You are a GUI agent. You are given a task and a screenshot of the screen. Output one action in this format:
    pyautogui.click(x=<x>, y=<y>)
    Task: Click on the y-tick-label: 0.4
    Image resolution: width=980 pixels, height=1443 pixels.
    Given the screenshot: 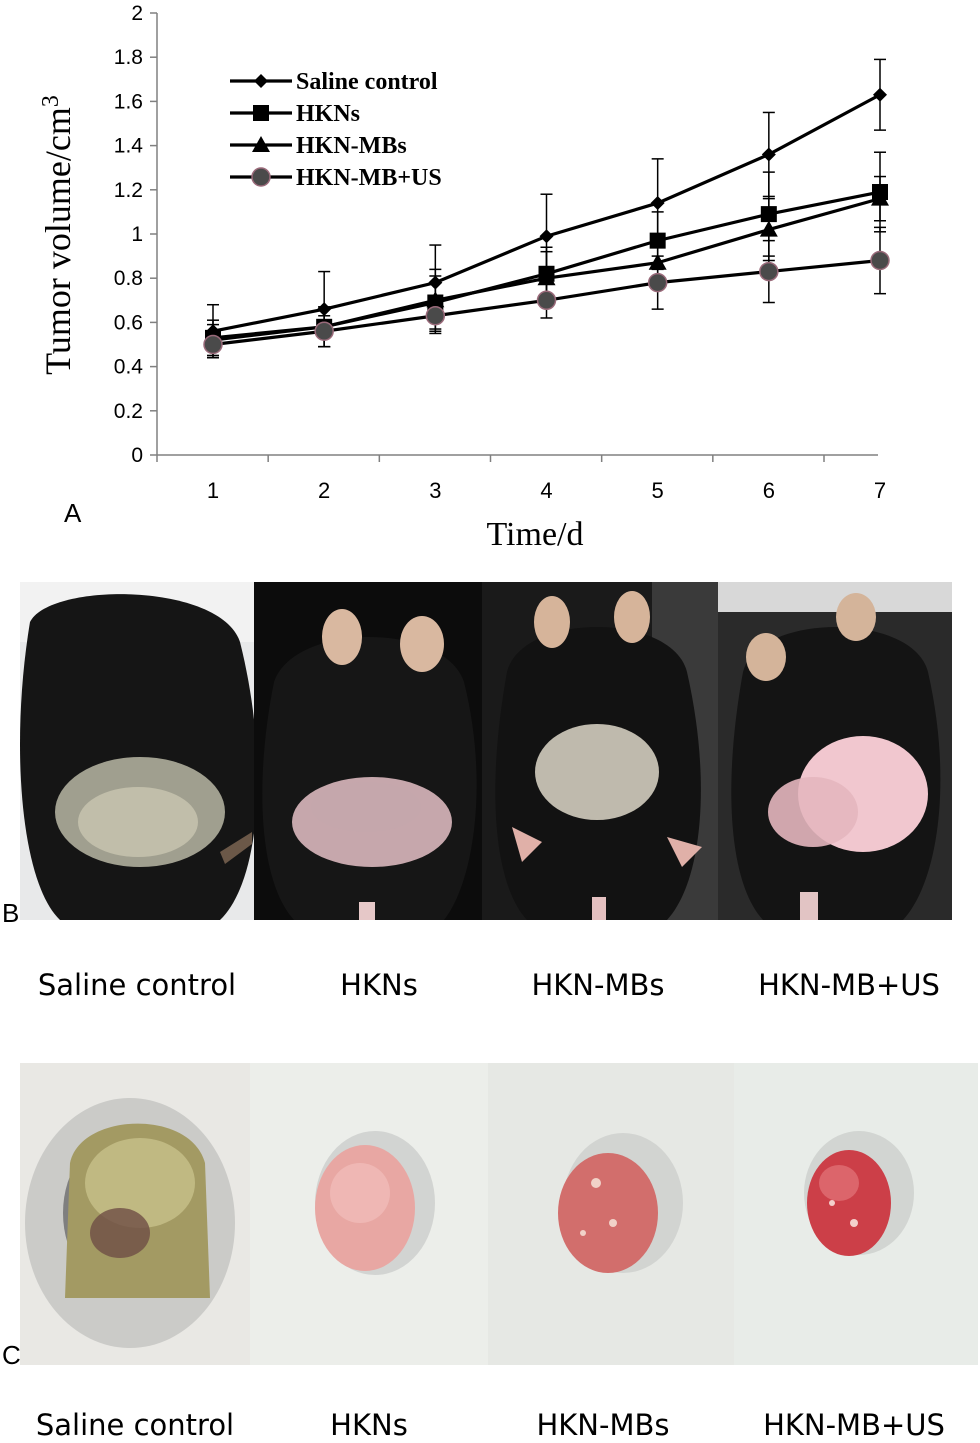 What is the action you would take?
    pyautogui.click(x=129, y=367)
    